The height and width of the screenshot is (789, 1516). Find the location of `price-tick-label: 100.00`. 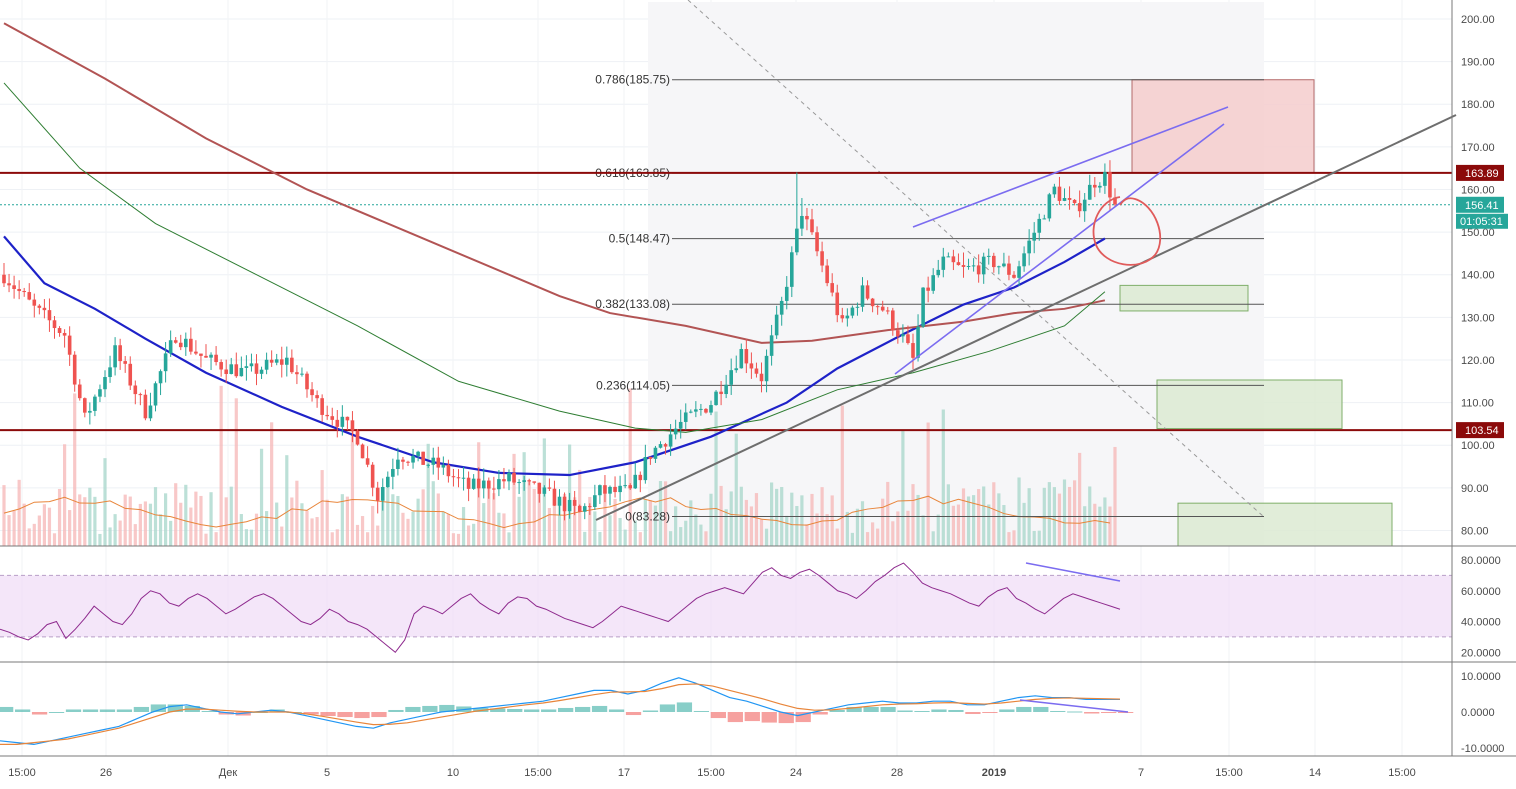

price-tick-label: 100.00 is located at coordinates (1478, 446).